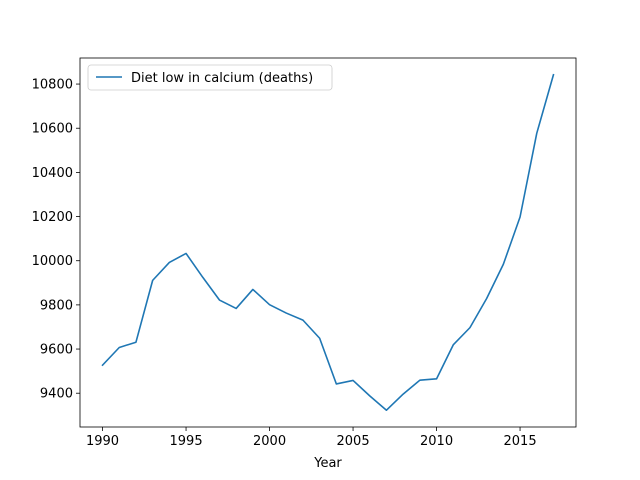 The image size is (640, 480). I want to click on y-tick-label: 10200, so click(52, 217).